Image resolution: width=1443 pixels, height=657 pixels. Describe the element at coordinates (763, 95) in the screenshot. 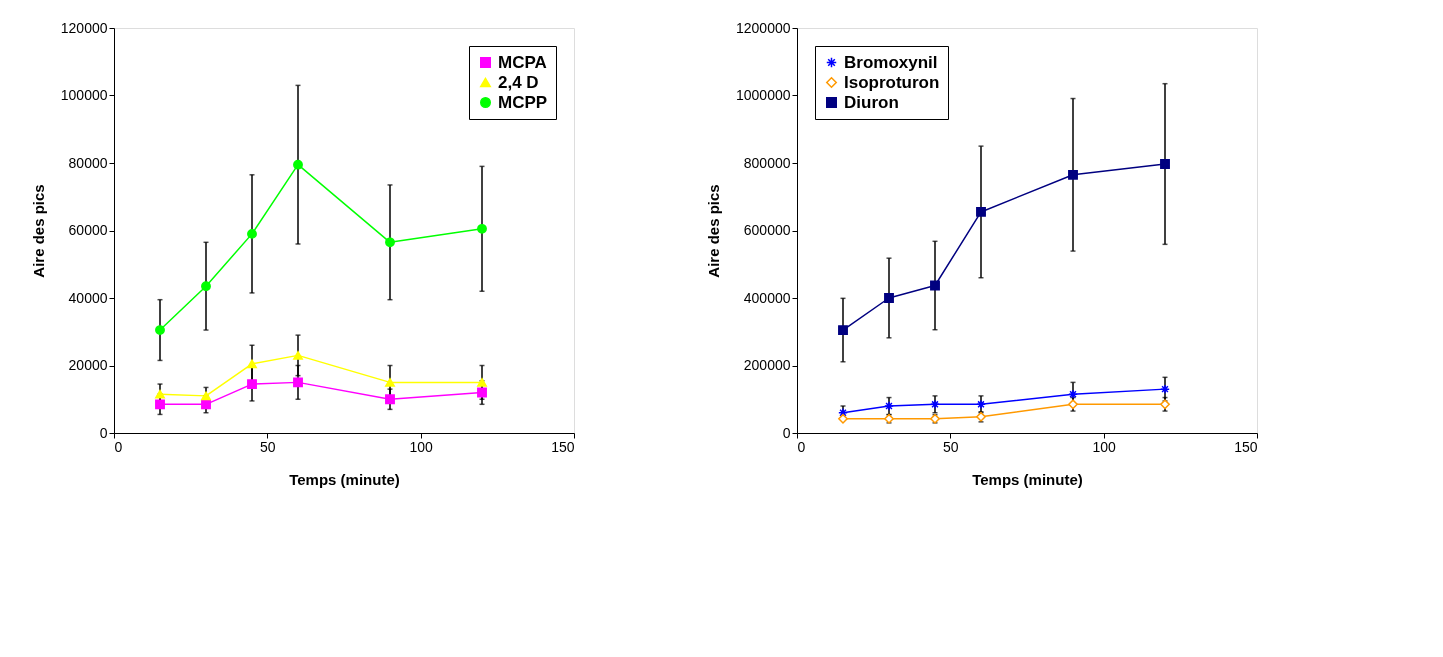

I see `y-tick-label: 1000000` at that location.